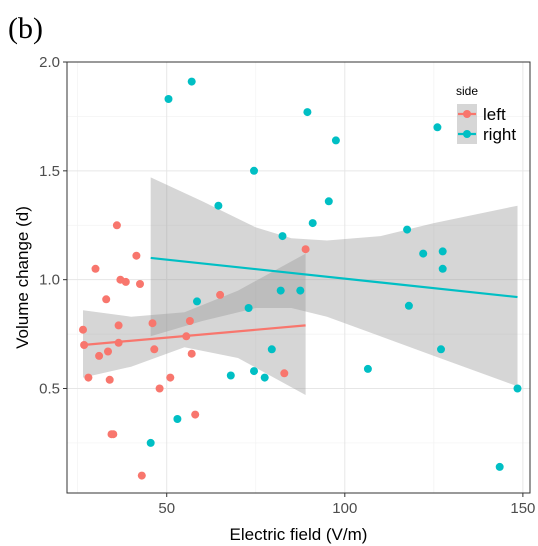 This screenshot has height=546, width=538. Describe the element at coordinates (299, 534) in the screenshot. I see `x-axis-title: Electric field (V/m)` at that location.